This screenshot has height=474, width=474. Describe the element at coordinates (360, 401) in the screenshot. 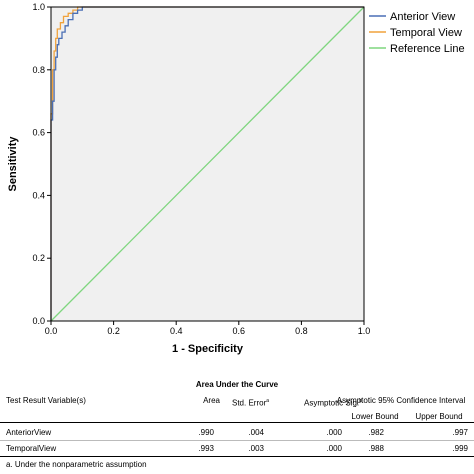

I see `sig-note: b` at that location.